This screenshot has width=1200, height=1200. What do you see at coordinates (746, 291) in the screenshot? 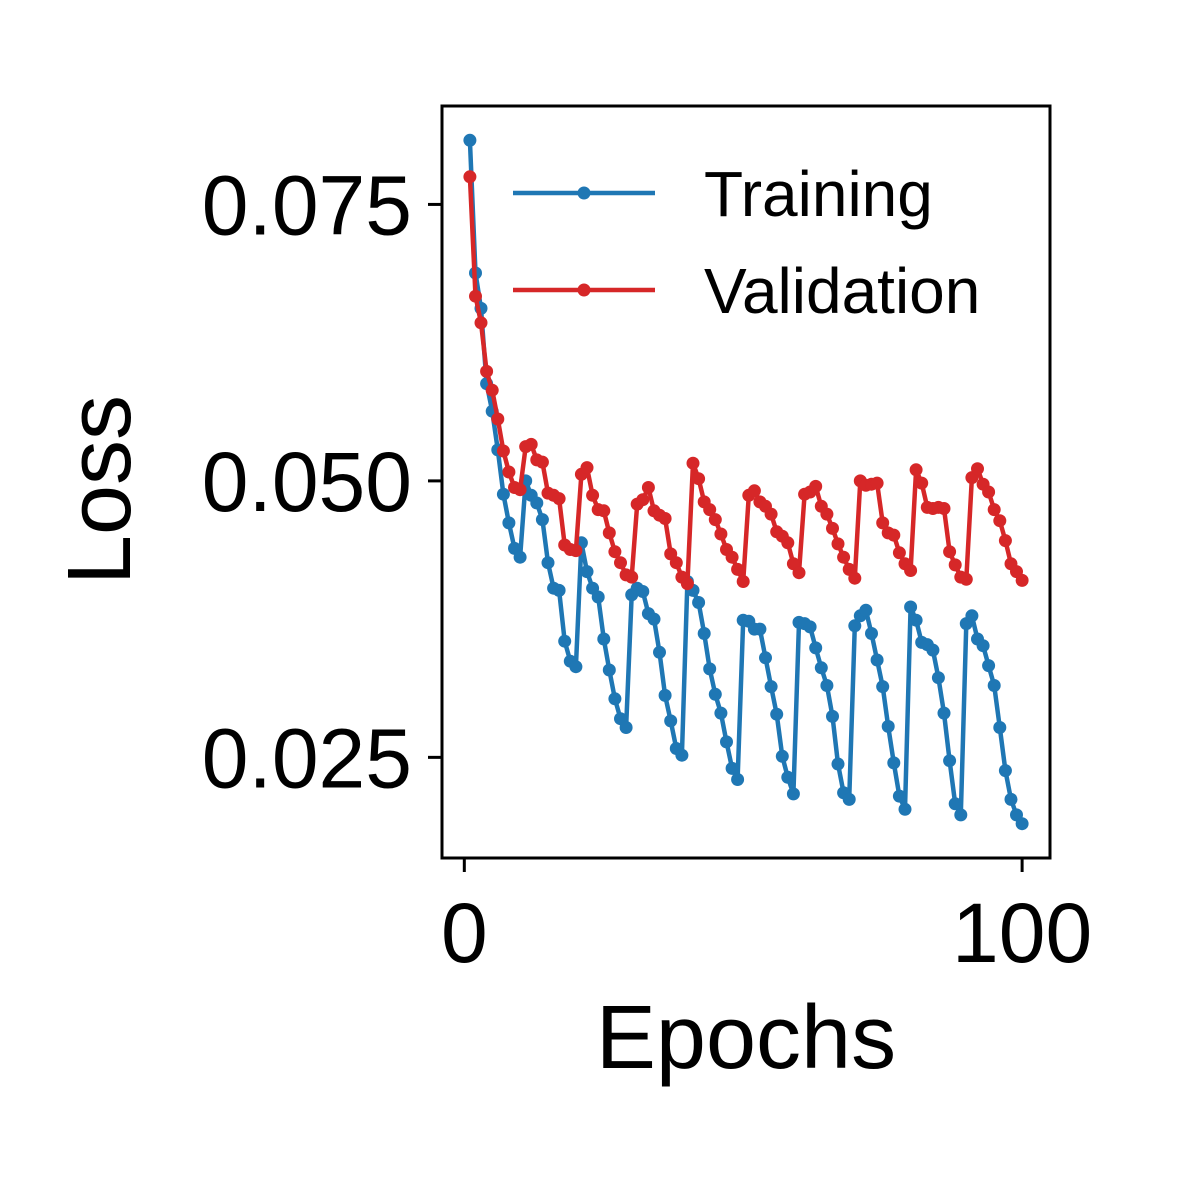
I see `legend-item-validation: Validation` at bounding box center [746, 291].